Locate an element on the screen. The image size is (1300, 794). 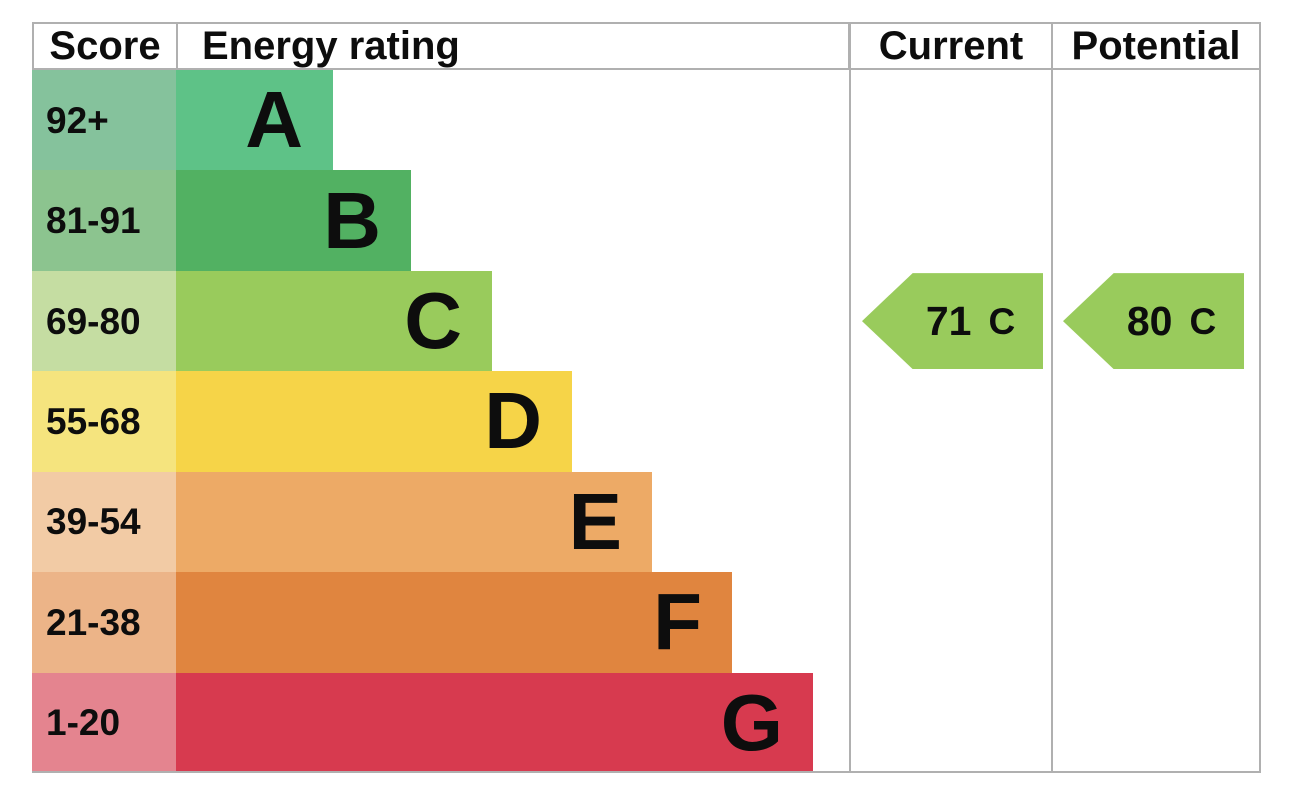
band-bar-e: E is located at coordinates (414, 522).